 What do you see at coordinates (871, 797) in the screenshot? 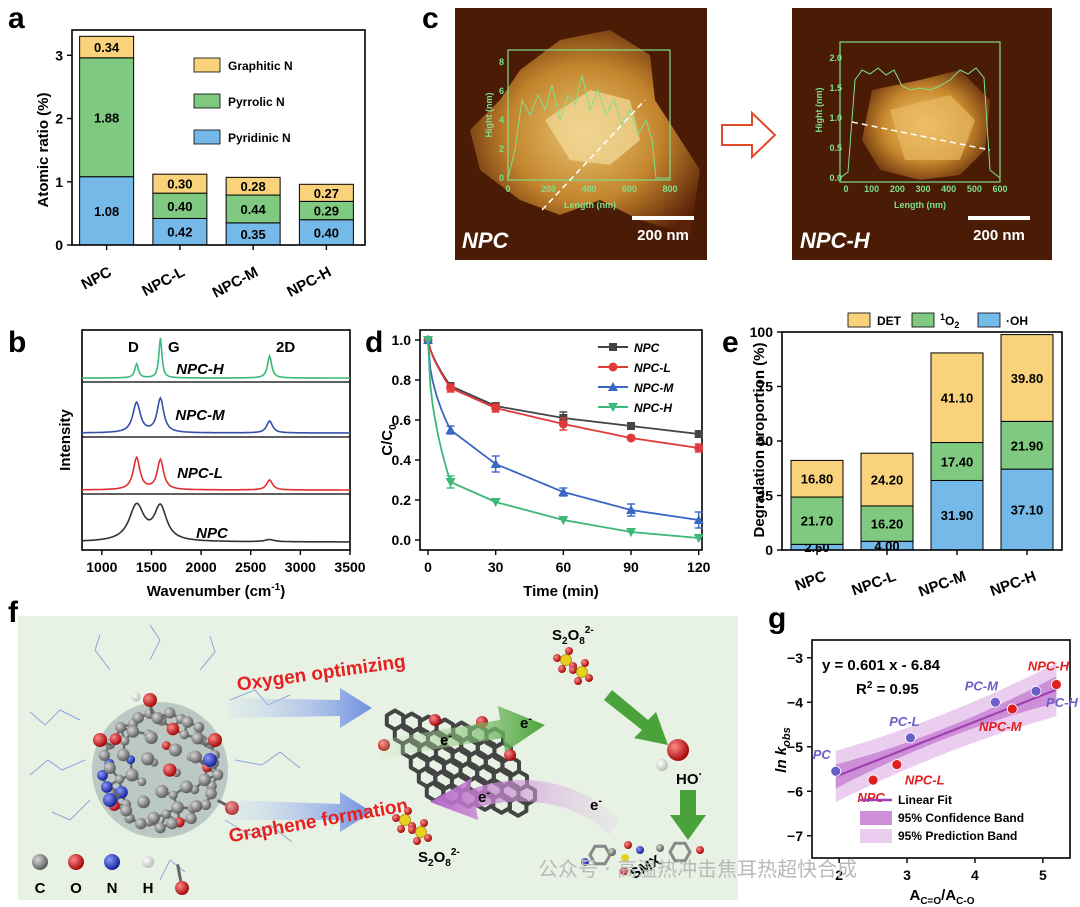
I see `chart-g-point-label: NPC` at bounding box center [871, 797].